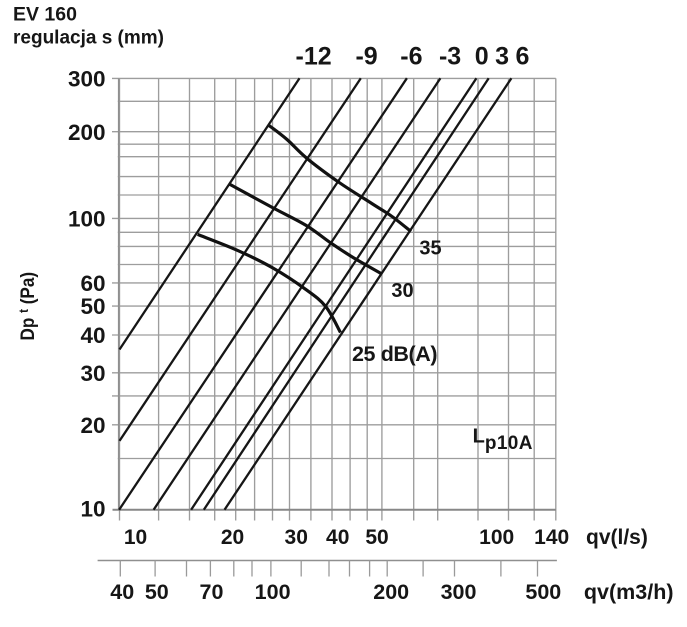 The width and height of the screenshot is (687, 627). Describe the element at coordinates (212, 592) in the screenshot. I see `svg-text: 70` at that location.